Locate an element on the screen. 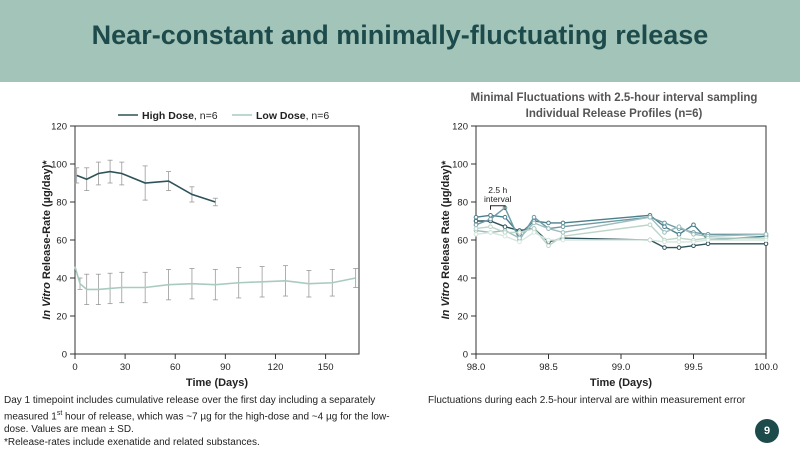  left-y-axis: 0 20 40 60 80 100 120 is located at coordinates (63, 241).